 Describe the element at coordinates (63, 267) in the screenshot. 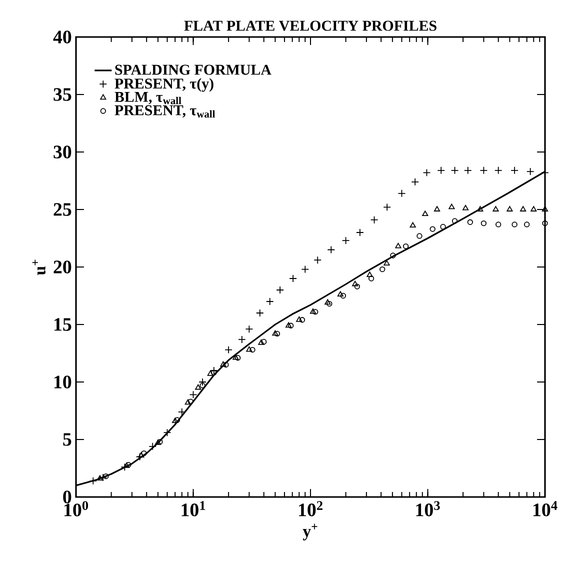

I see `y-tick-label: 20` at that location.